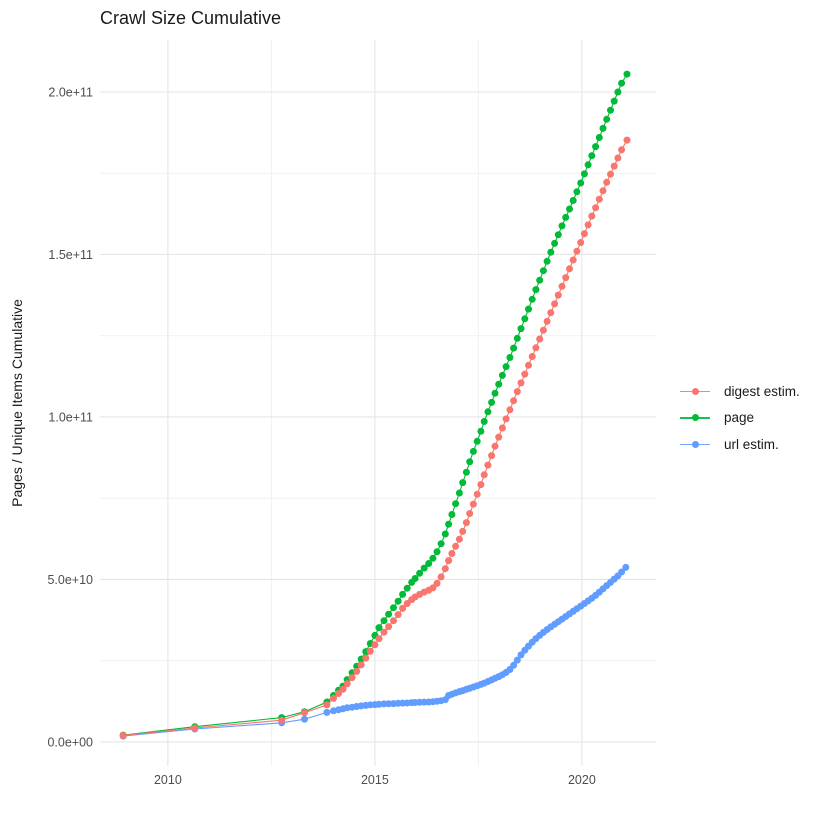 This screenshot has width=826, height=827. What do you see at coordinates (70, 742) in the screenshot?
I see `y-tick-label: 0.0e+00` at bounding box center [70, 742].